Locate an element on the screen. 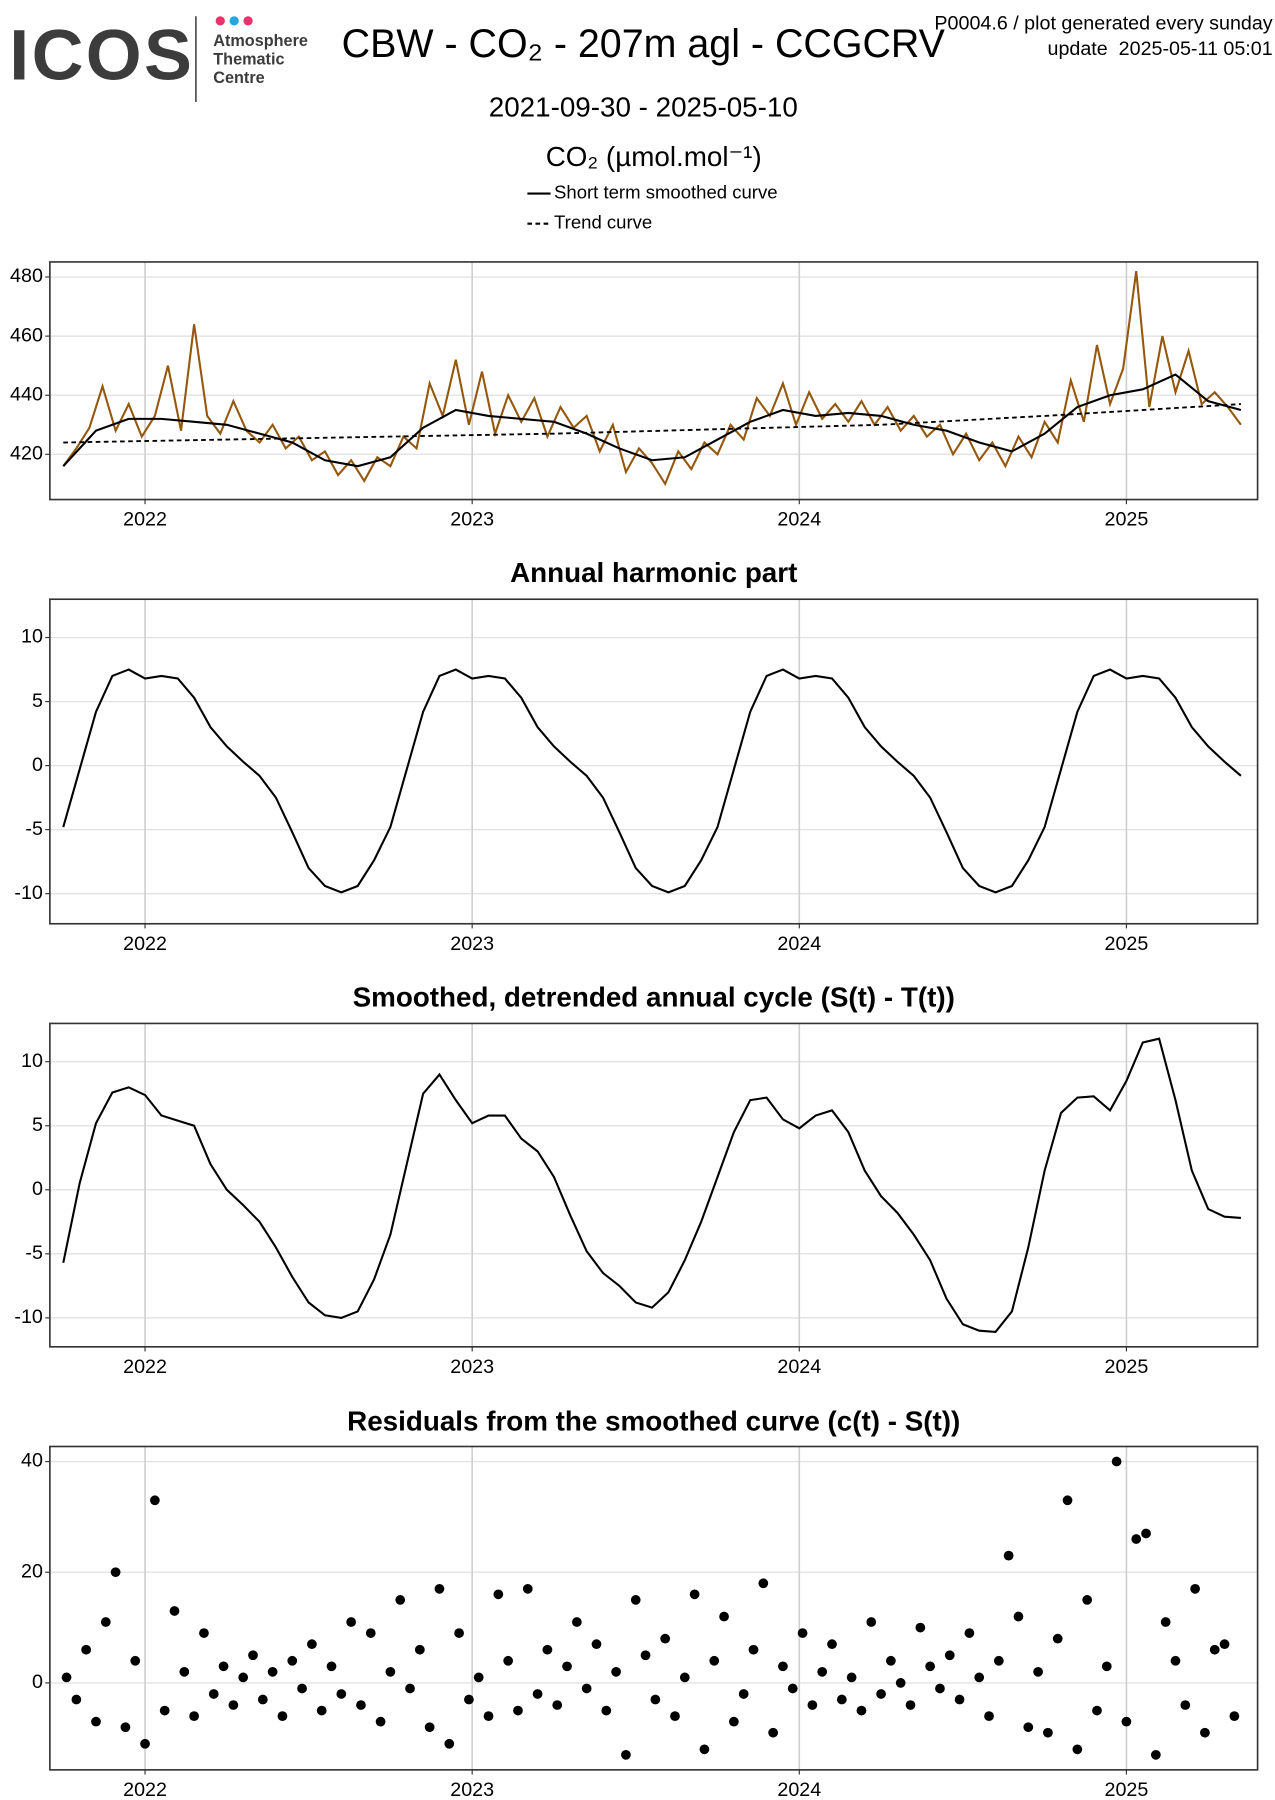 This screenshot has width=1275, height=1800. y-tick-label: 40 is located at coordinates (32, 1461).